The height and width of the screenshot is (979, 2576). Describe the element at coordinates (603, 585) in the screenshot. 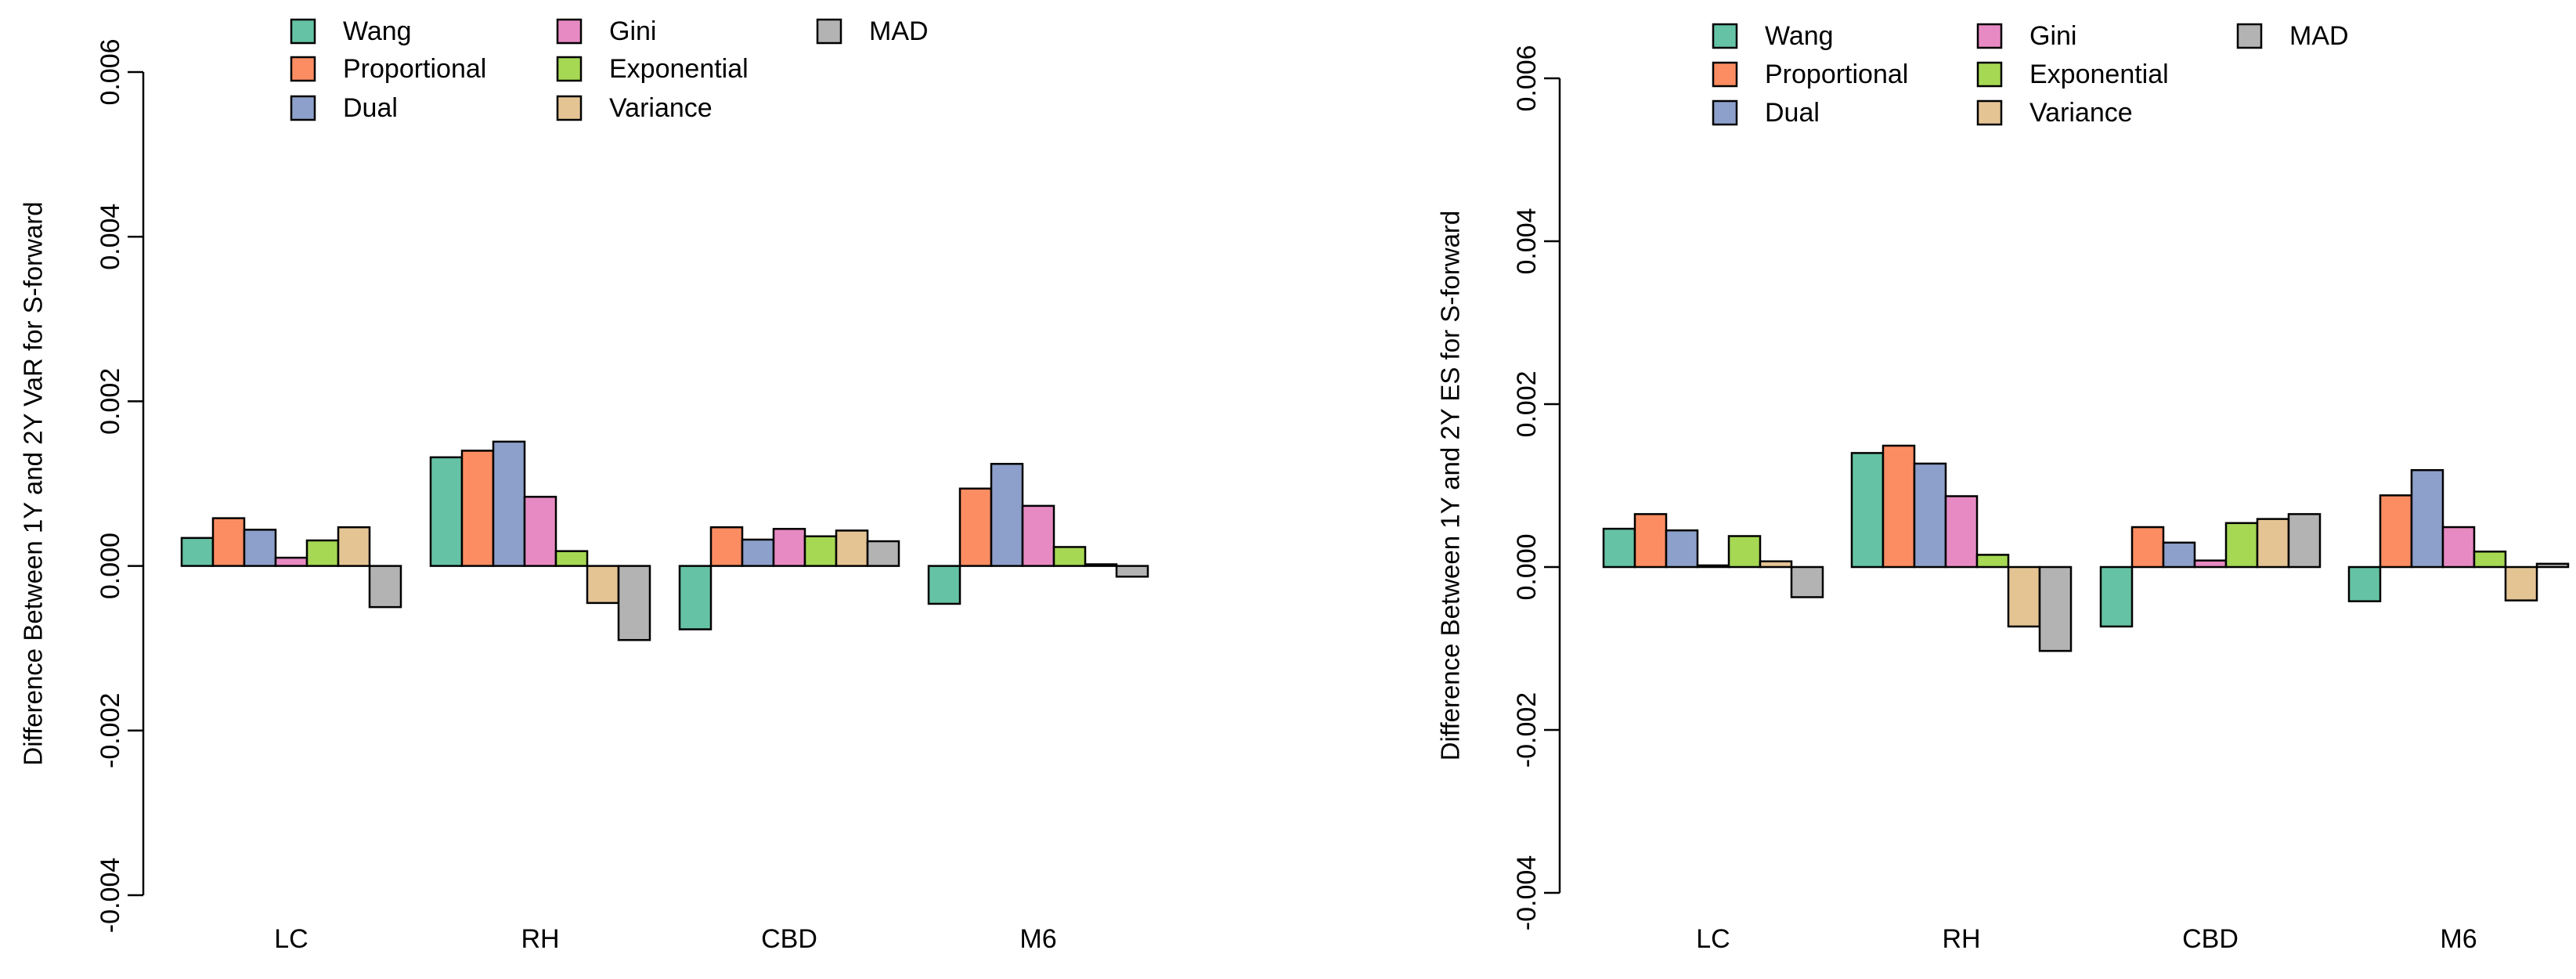

I see `bar-rh-variance` at that location.